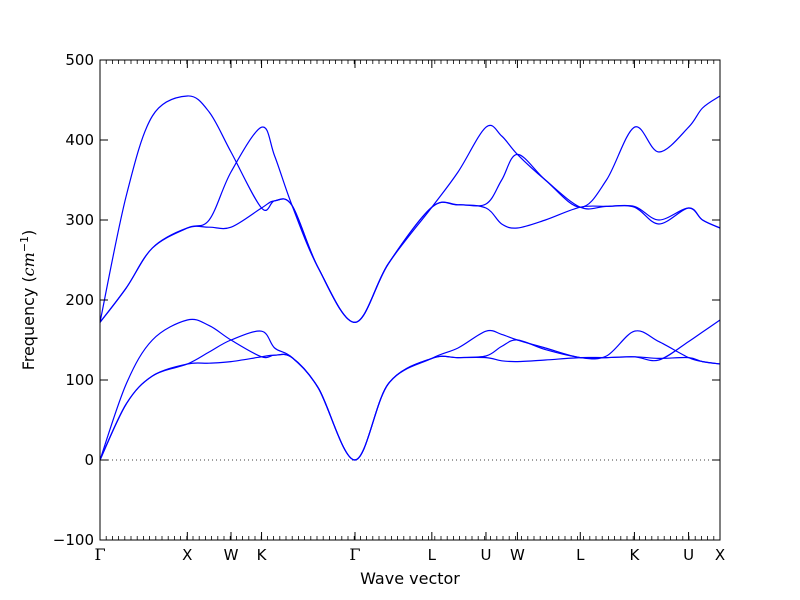 The image size is (800, 600). Describe the element at coordinates (28, 233) in the screenshot. I see `y-axis-title-suffix: )` at that location.